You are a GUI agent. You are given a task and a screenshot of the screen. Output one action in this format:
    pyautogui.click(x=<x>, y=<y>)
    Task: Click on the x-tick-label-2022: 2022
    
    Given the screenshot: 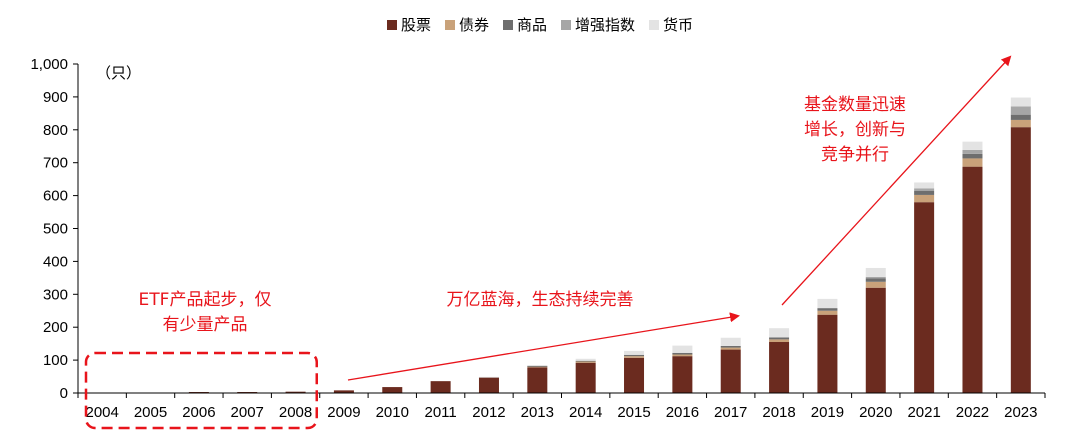 What is the action you would take?
    pyautogui.click(x=972, y=412)
    